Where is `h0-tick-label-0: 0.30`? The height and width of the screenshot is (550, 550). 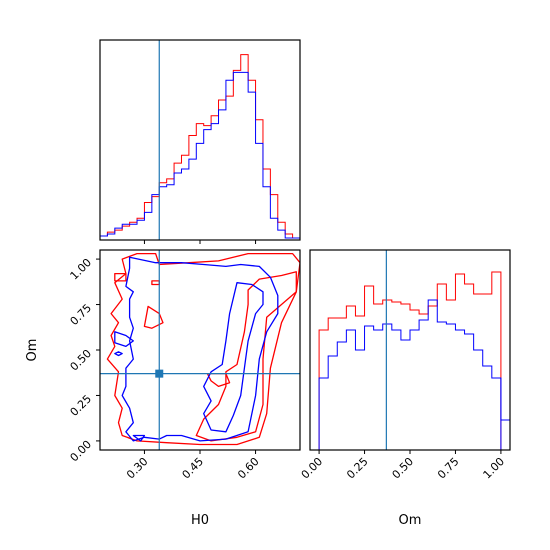 h0-tick-label-0: 0.30 is located at coordinates (137, 468).